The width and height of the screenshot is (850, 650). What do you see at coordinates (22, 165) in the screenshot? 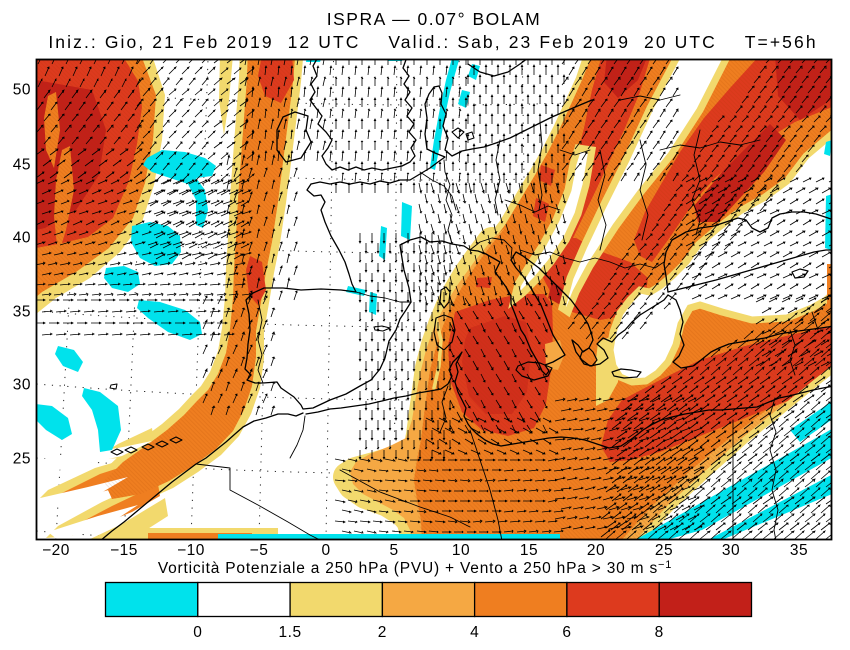
I see `svg-text: 45` at bounding box center [22, 165].